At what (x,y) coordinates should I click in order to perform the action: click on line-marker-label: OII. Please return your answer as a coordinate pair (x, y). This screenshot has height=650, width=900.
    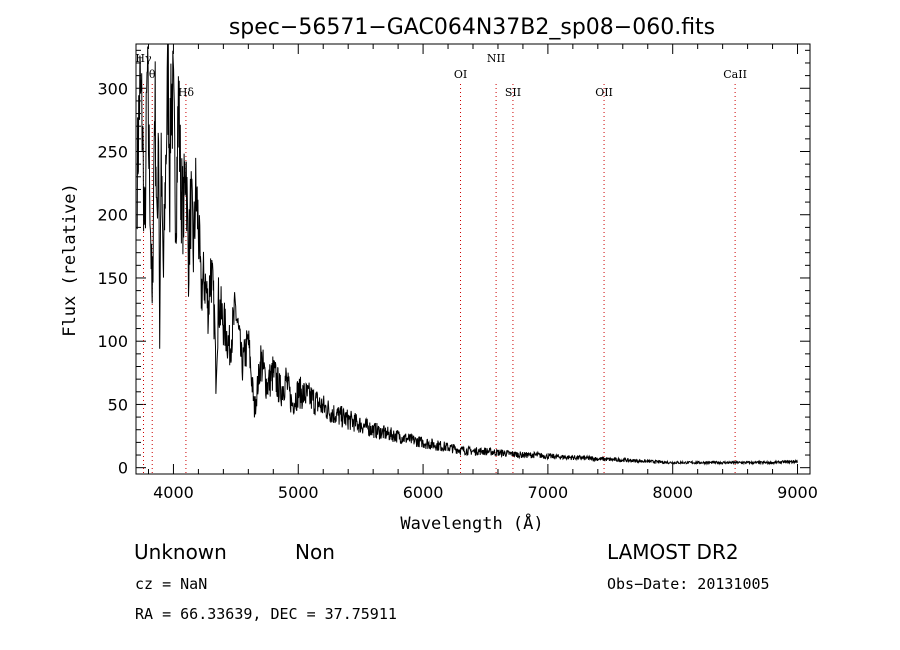
    Looking at the image, I should click on (604, 92).